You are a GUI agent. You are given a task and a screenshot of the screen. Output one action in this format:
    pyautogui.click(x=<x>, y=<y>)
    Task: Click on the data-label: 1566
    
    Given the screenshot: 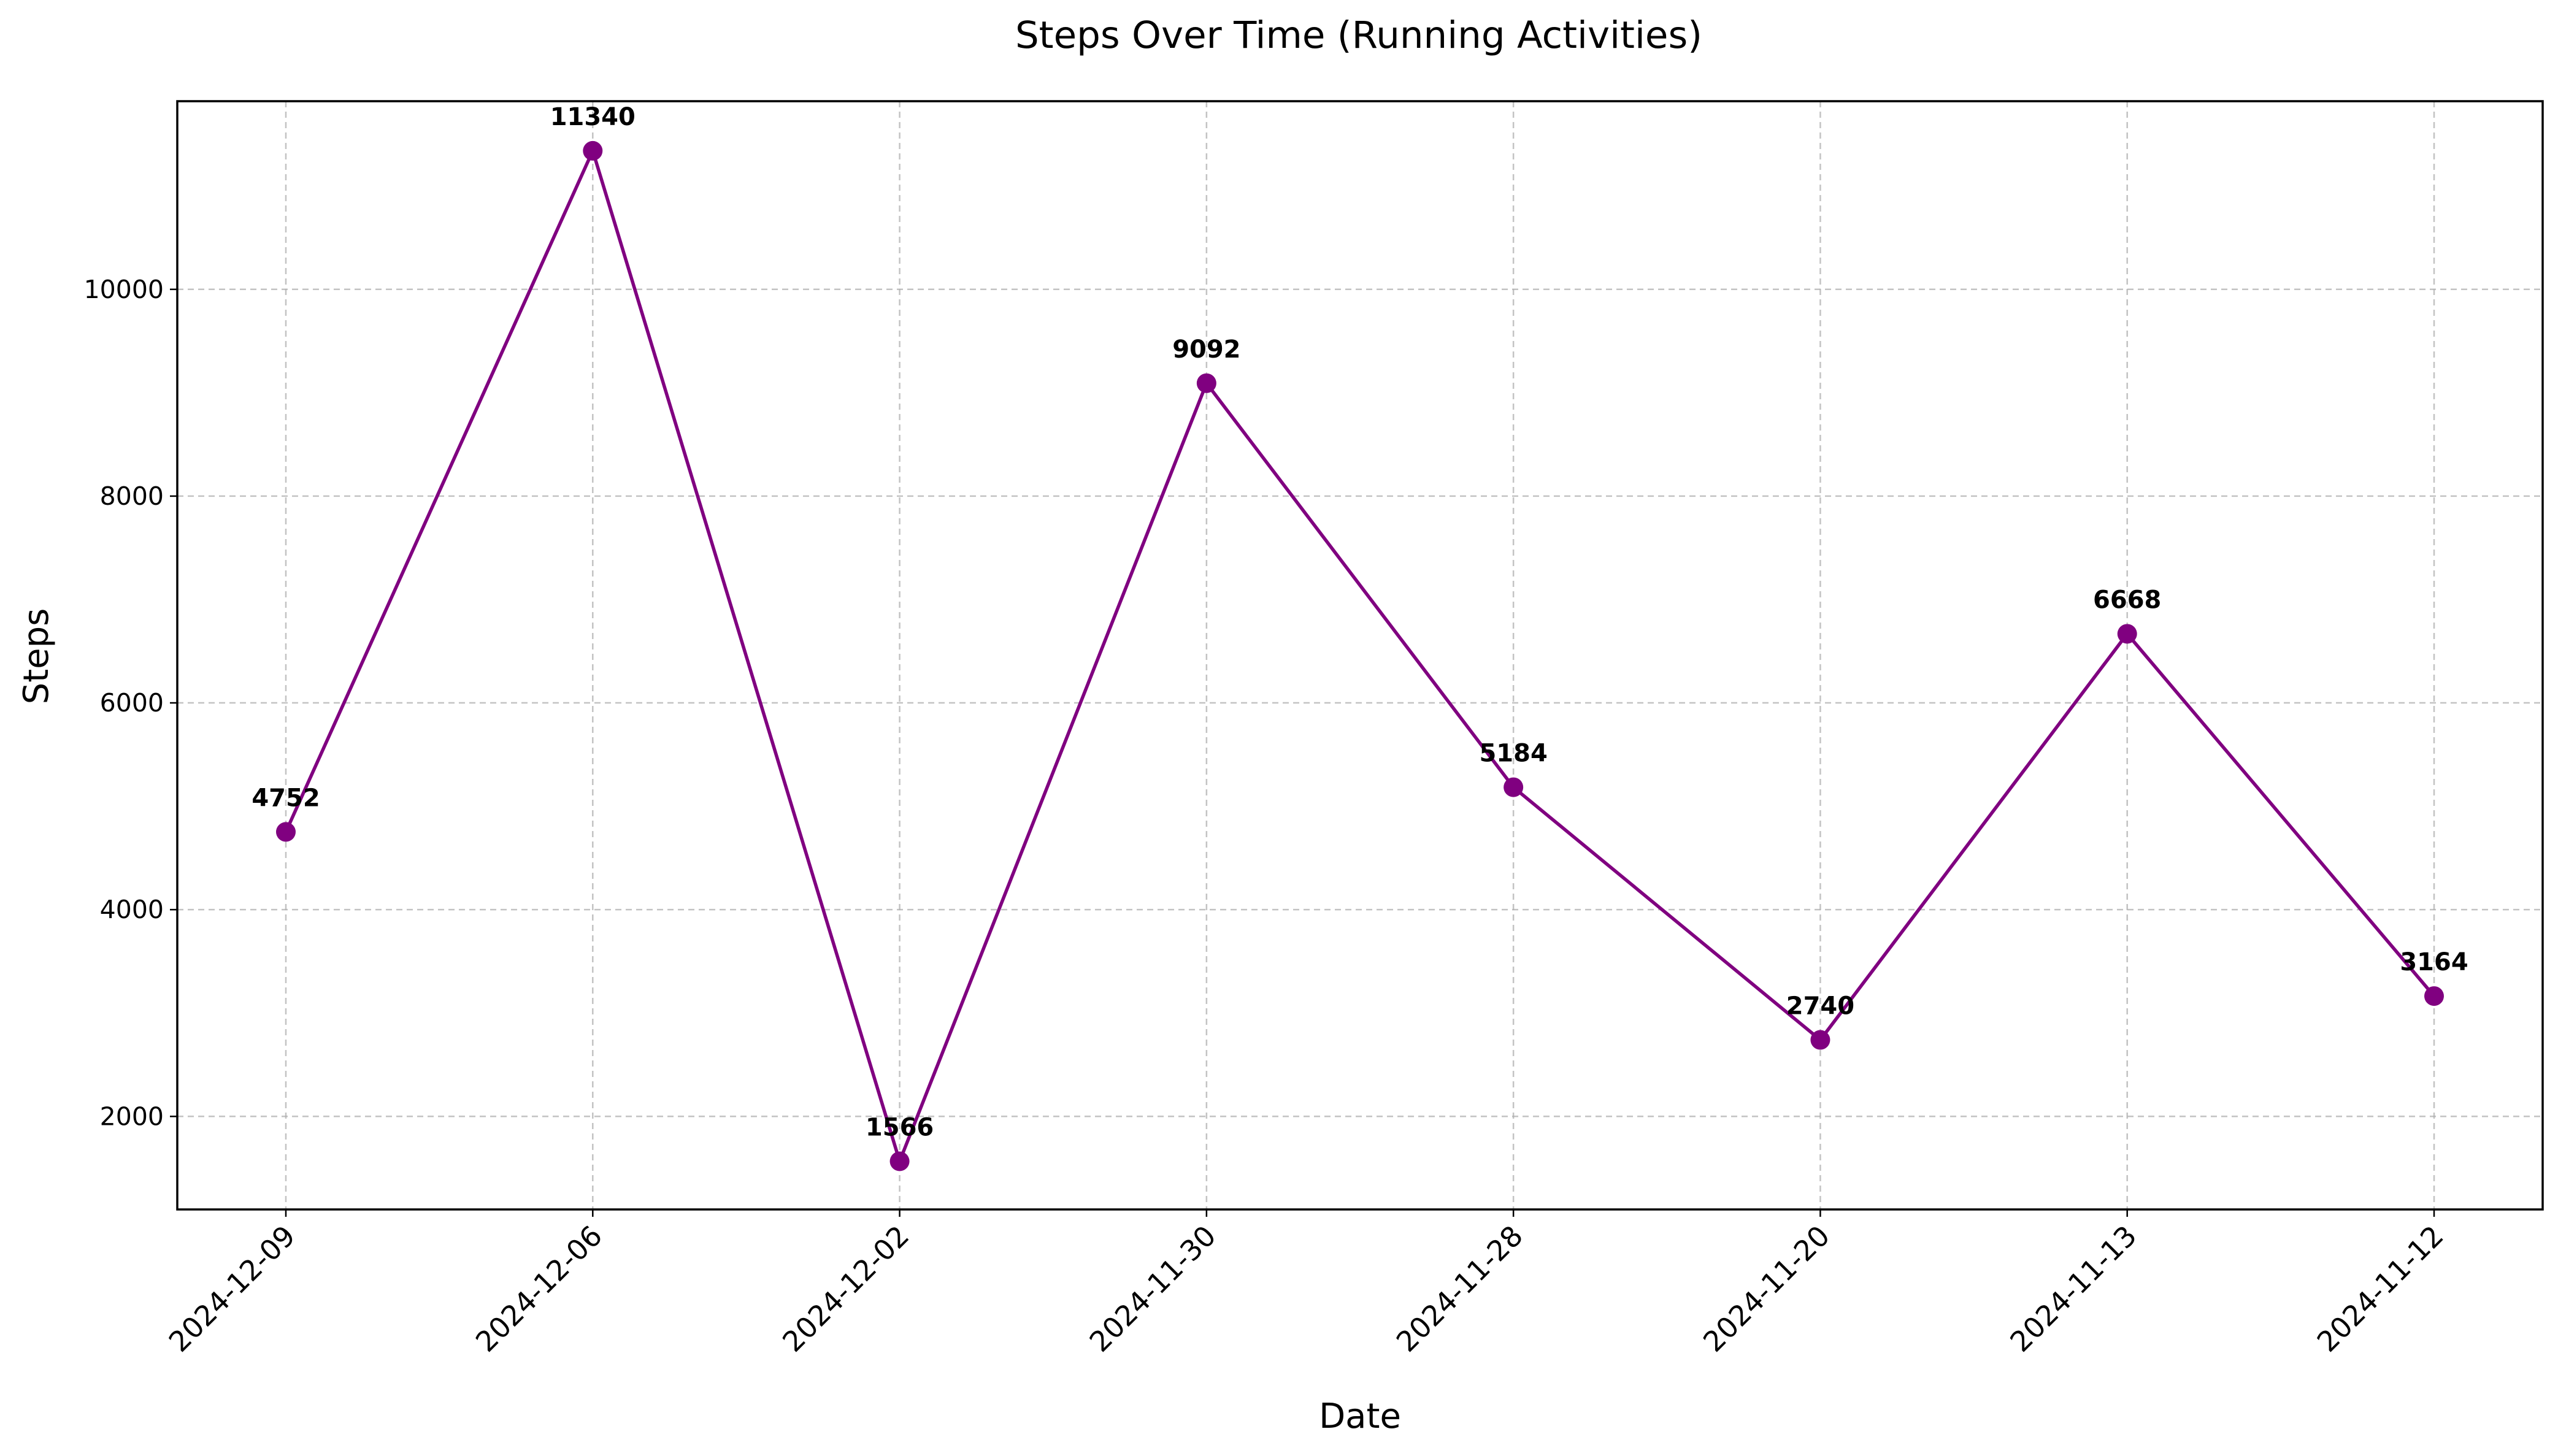 What is the action you would take?
    pyautogui.click(x=900, y=1127)
    